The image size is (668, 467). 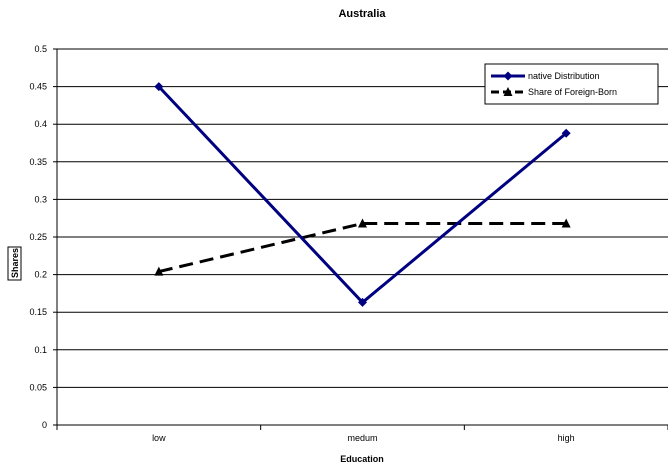 I want to click on x-tick-label: medum, so click(x=362, y=438).